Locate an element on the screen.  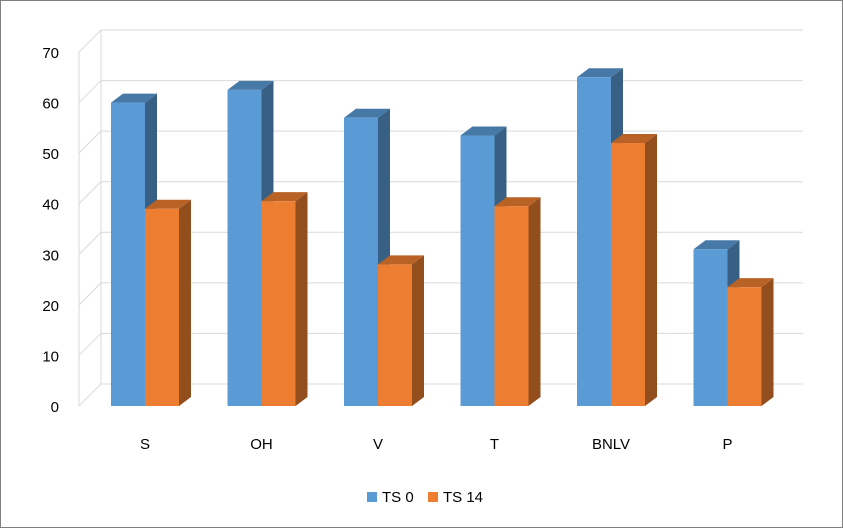
bar-ts-14-t is located at coordinates (517, 301).